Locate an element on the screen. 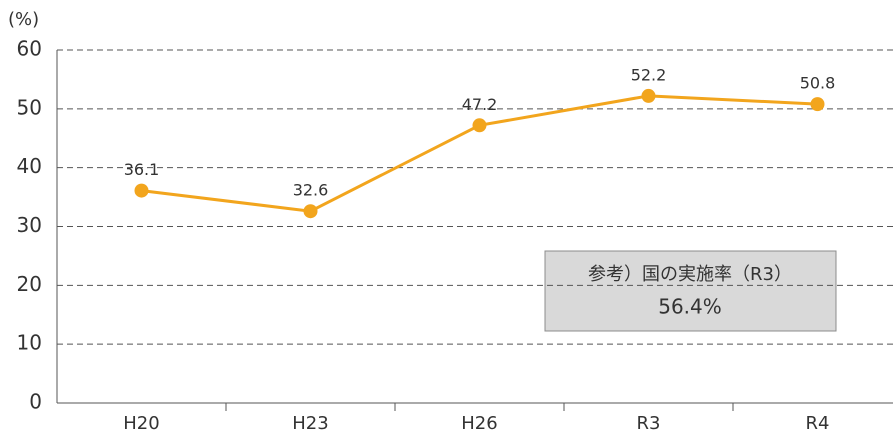 The width and height of the screenshot is (893, 434). x-tick-label: H20 is located at coordinates (141, 423).